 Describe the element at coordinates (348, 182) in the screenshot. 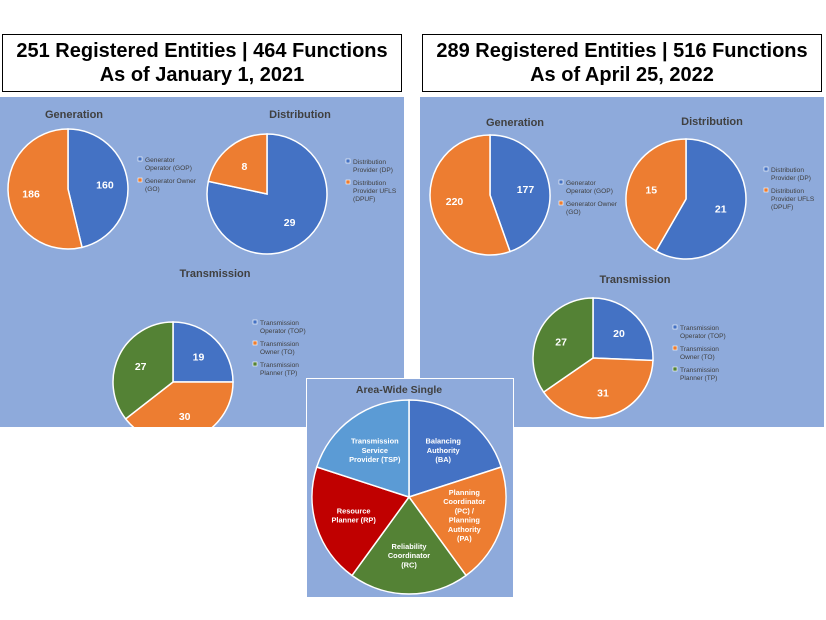

I see `2021-distribution-legend-swatch-distribution-provider-ufls-dpuf` at that location.